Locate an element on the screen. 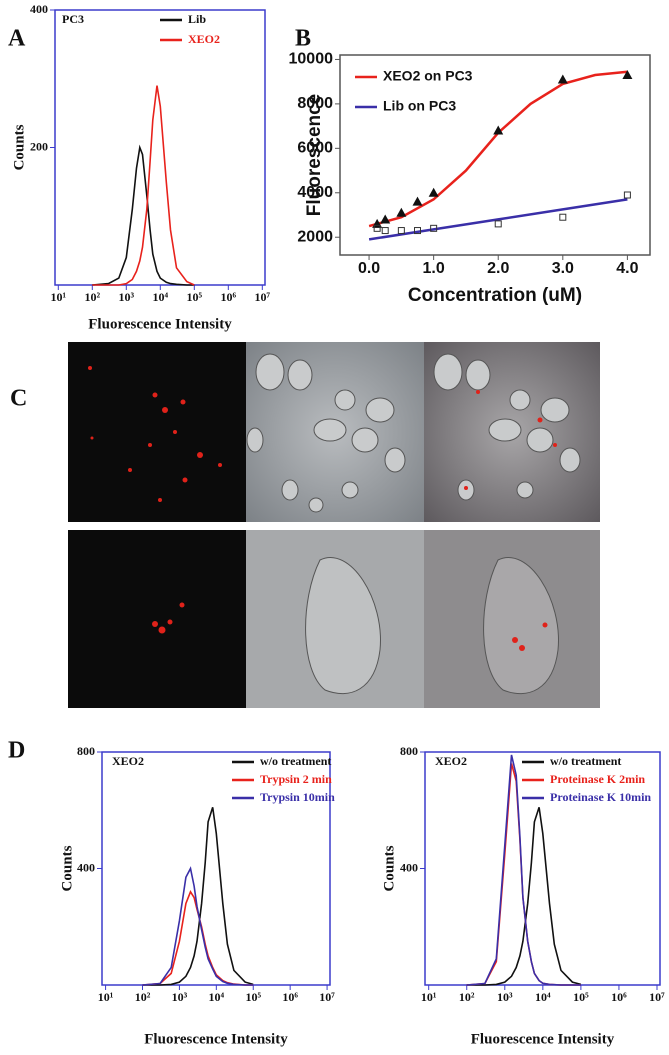 The height and width of the screenshot is (1055, 669). y-tick-label: 2000 is located at coordinates (315, 236).